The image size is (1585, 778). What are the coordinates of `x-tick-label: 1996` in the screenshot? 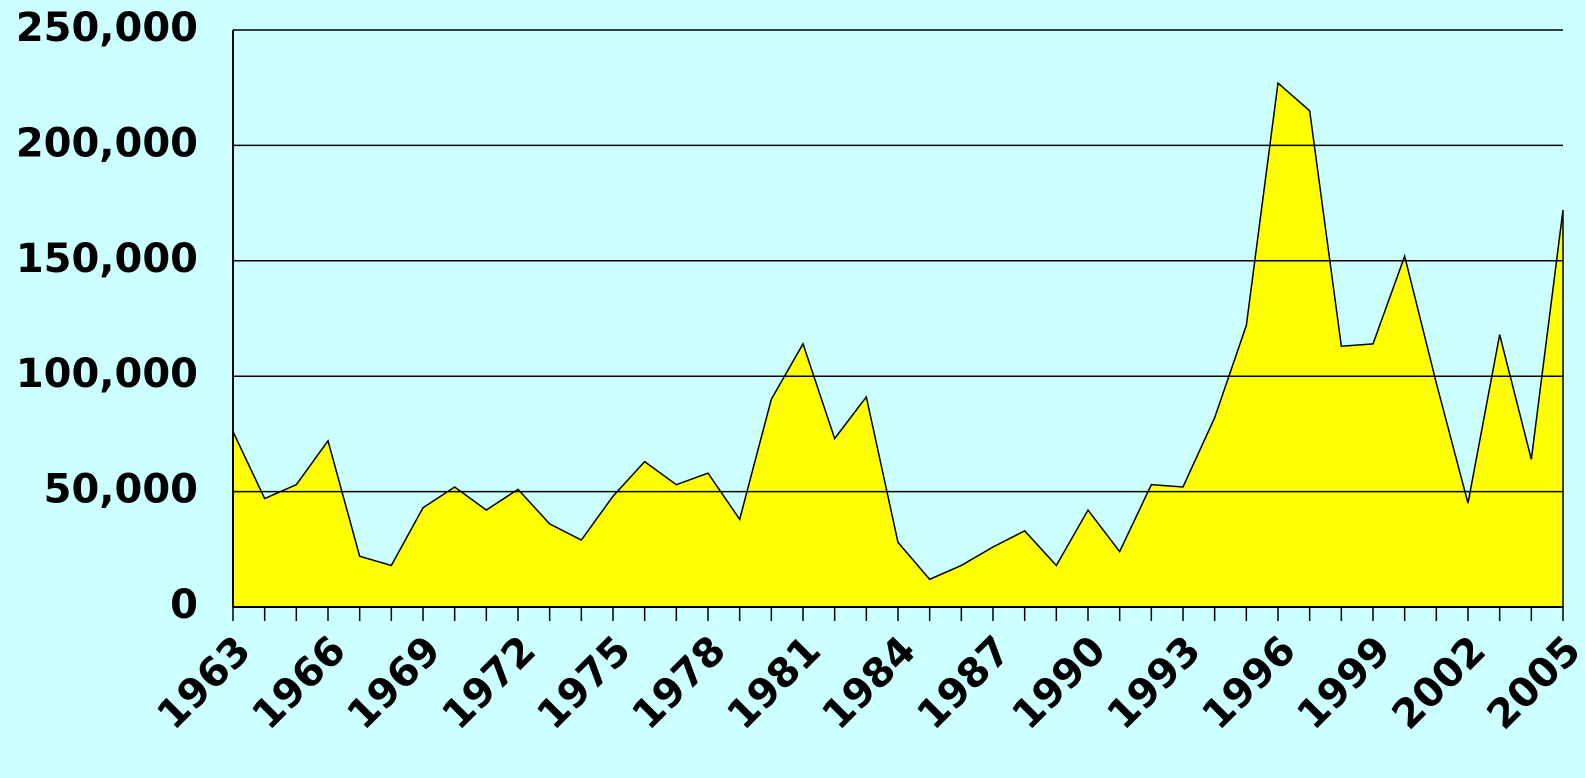 It's located at (1249, 682).